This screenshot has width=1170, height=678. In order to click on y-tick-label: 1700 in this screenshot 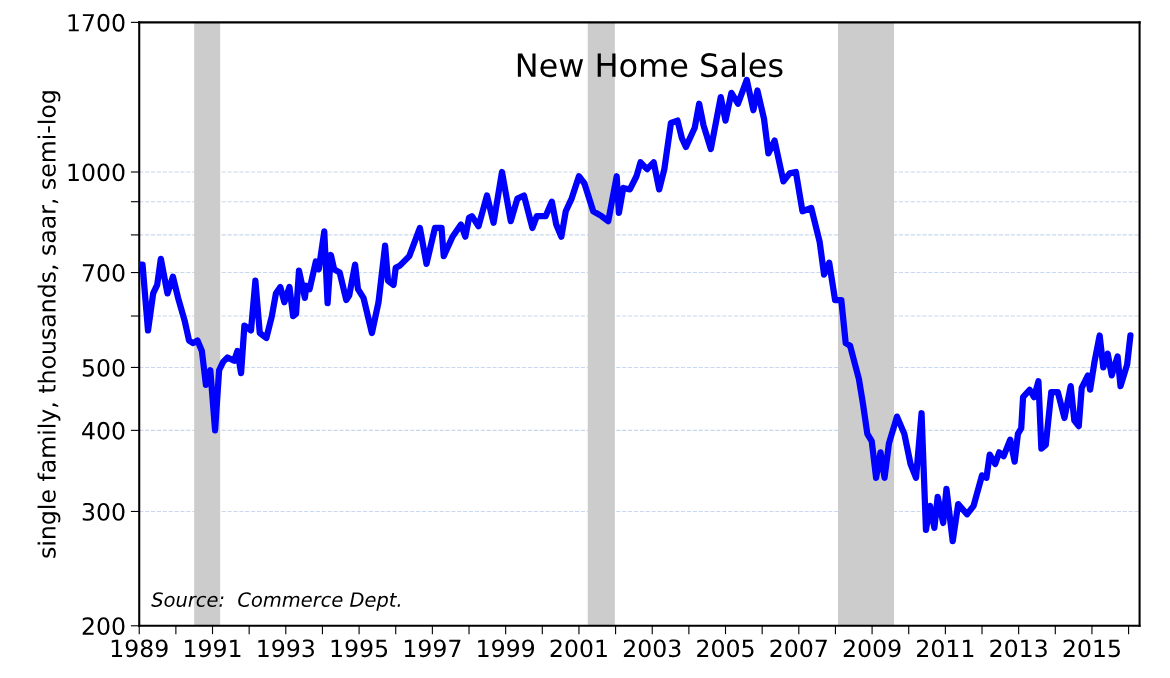, I will do `click(96, 22)`.